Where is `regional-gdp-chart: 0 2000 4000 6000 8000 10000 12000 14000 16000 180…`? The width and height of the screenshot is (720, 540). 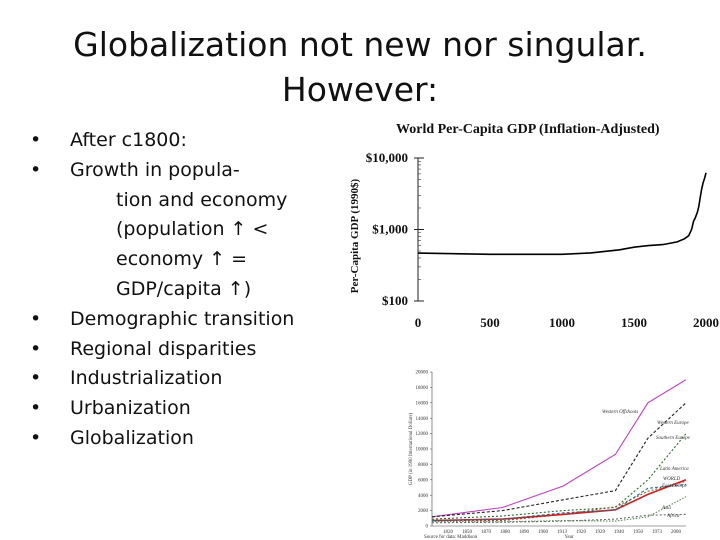 regional-gdp-chart: 0 2000 4000 6000 8000 10000 12000 14000 16000 180… is located at coordinates (544, 452).